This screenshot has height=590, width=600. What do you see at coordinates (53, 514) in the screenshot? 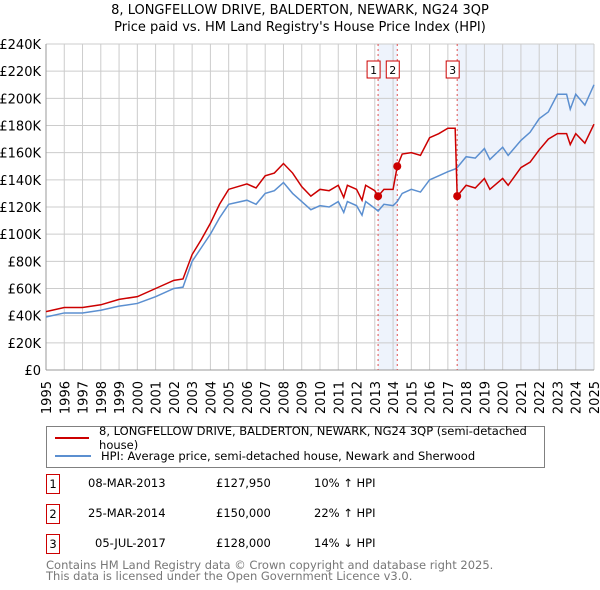
I see `sale-number: 2` at bounding box center [53, 514].